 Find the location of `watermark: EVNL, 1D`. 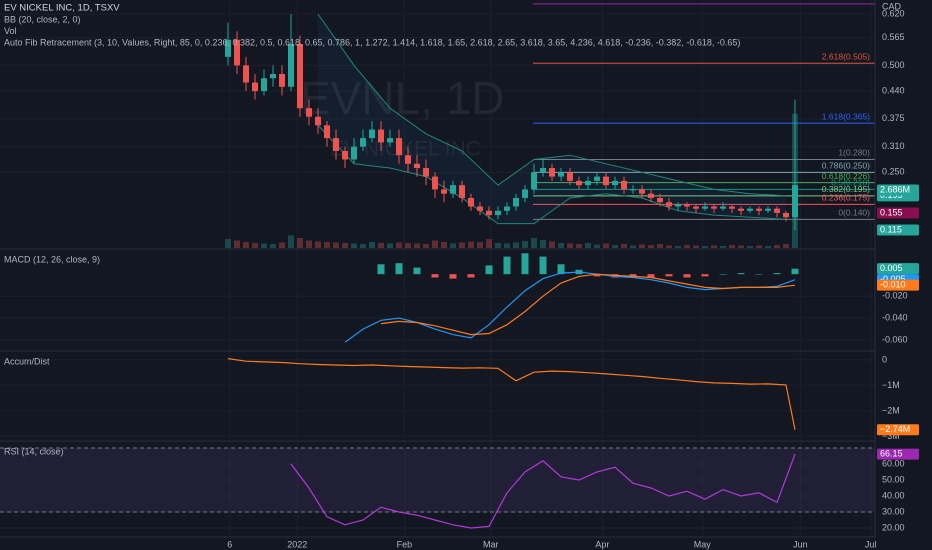

watermark: EVNL, 1D is located at coordinates (402, 98).